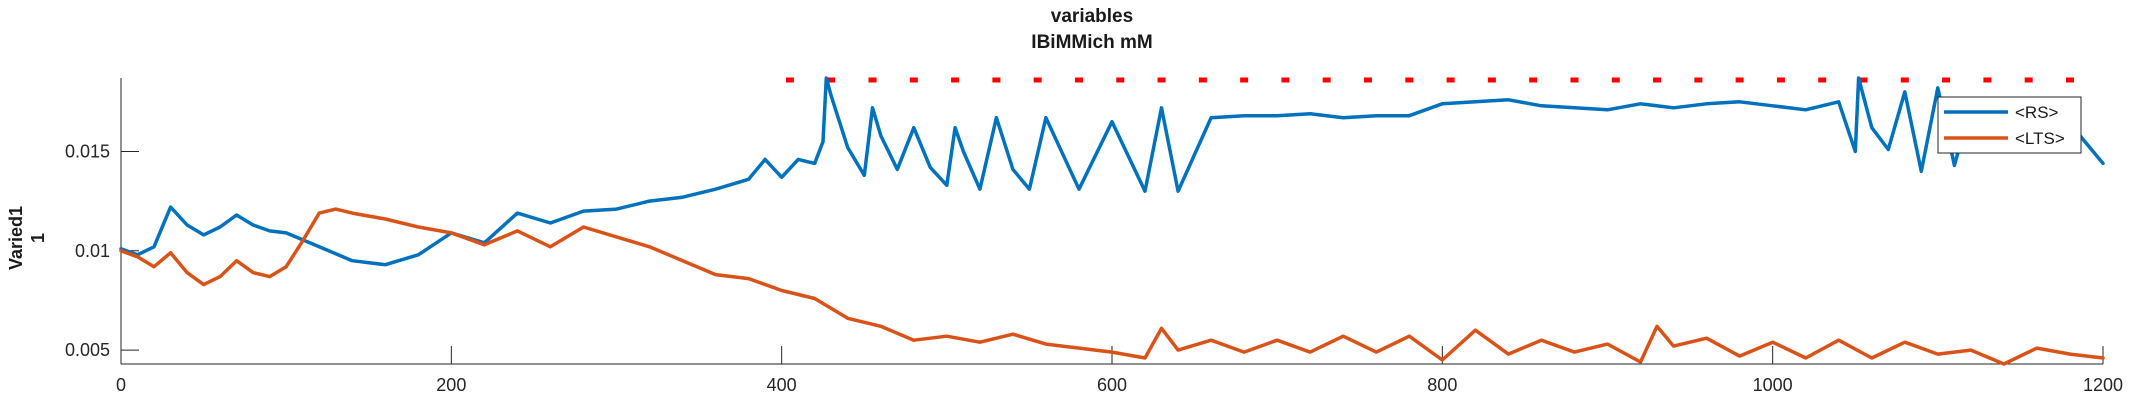 The image size is (2133, 400). I want to click on x-tick-label: 0, so click(121, 385).